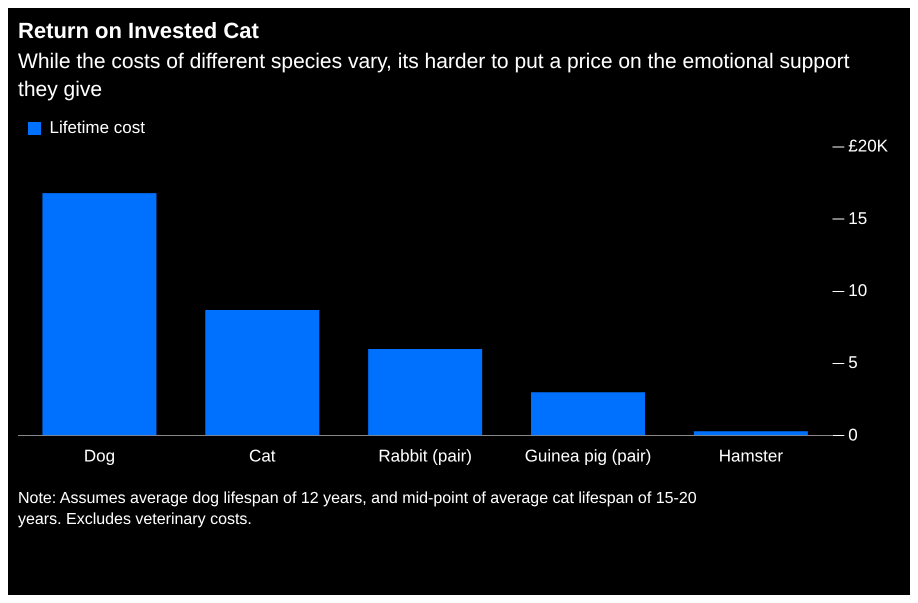 This screenshot has height=603, width=918. I want to click on x-tick-label: Rabbit (pair), so click(425, 456).